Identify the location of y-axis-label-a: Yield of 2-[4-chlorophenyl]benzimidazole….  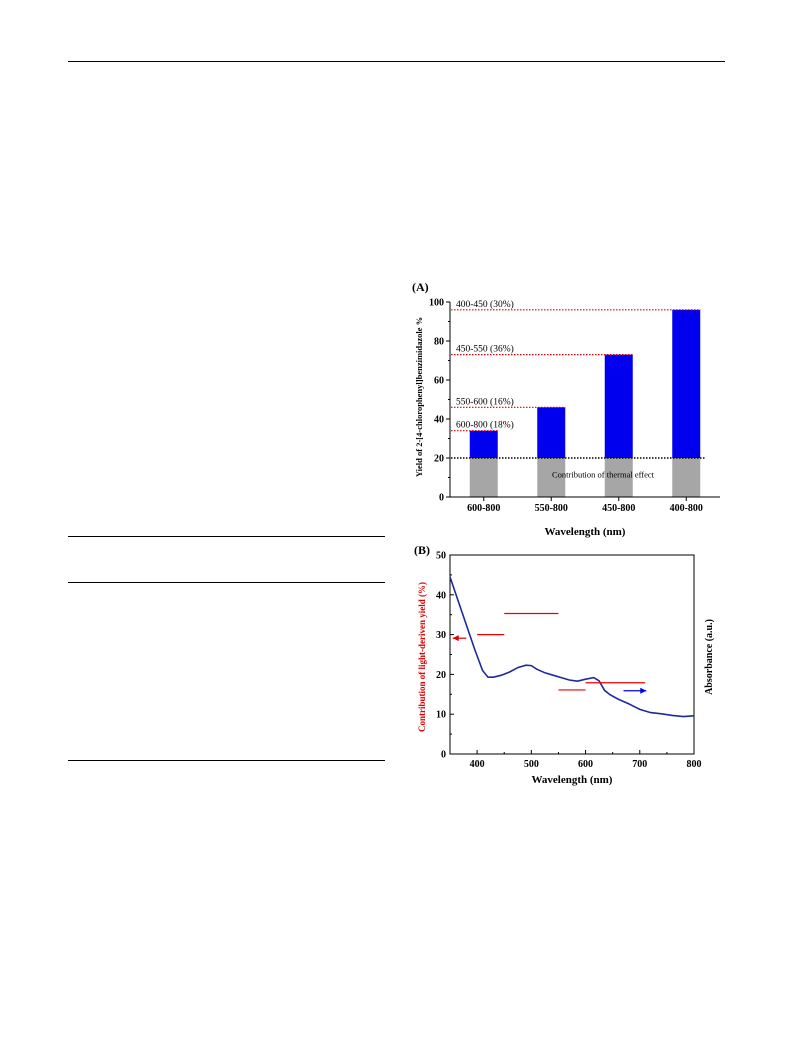
(419, 397).